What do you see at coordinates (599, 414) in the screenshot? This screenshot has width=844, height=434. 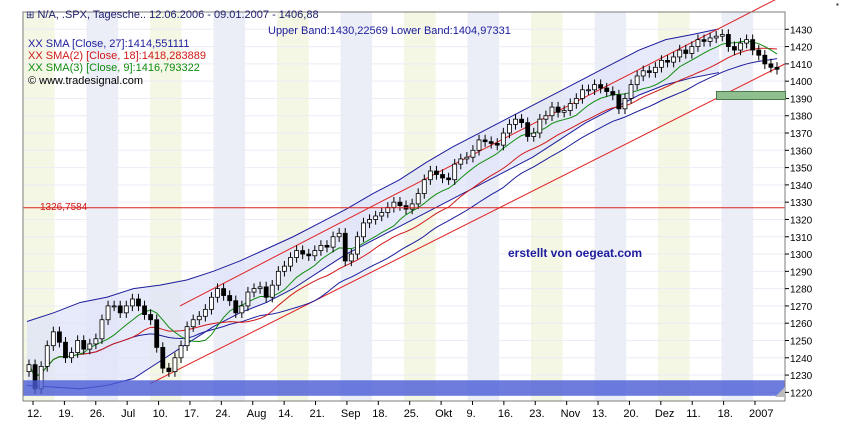 I see `x-tick-label: 13.` at bounding box center [599, 414].